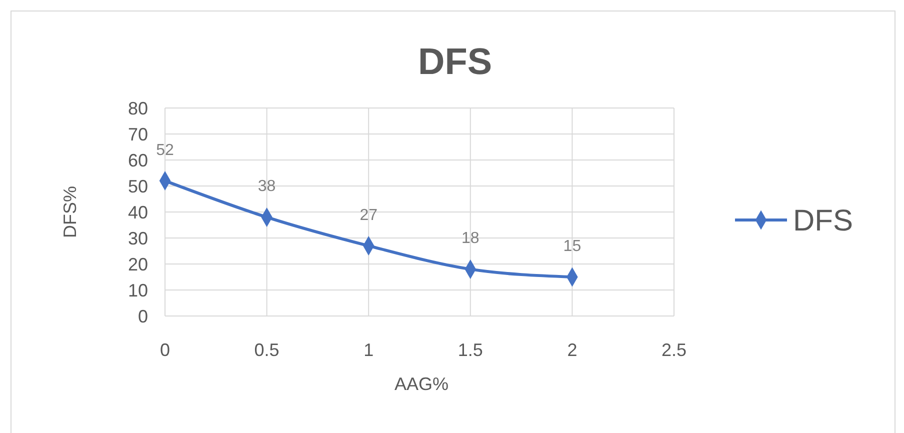  What do you see at coordinates (138, 108) in the screenshot?
I see `y-tick-label: 80` at bounding box center [138, 108].